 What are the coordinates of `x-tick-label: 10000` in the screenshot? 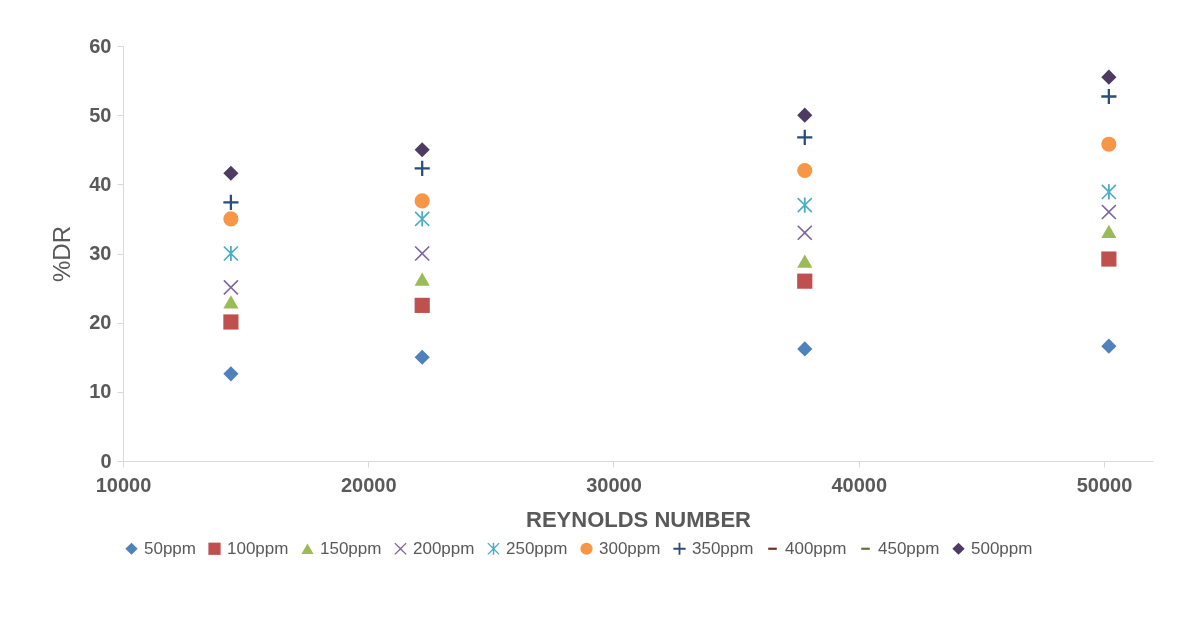 It's located at (123, 484).